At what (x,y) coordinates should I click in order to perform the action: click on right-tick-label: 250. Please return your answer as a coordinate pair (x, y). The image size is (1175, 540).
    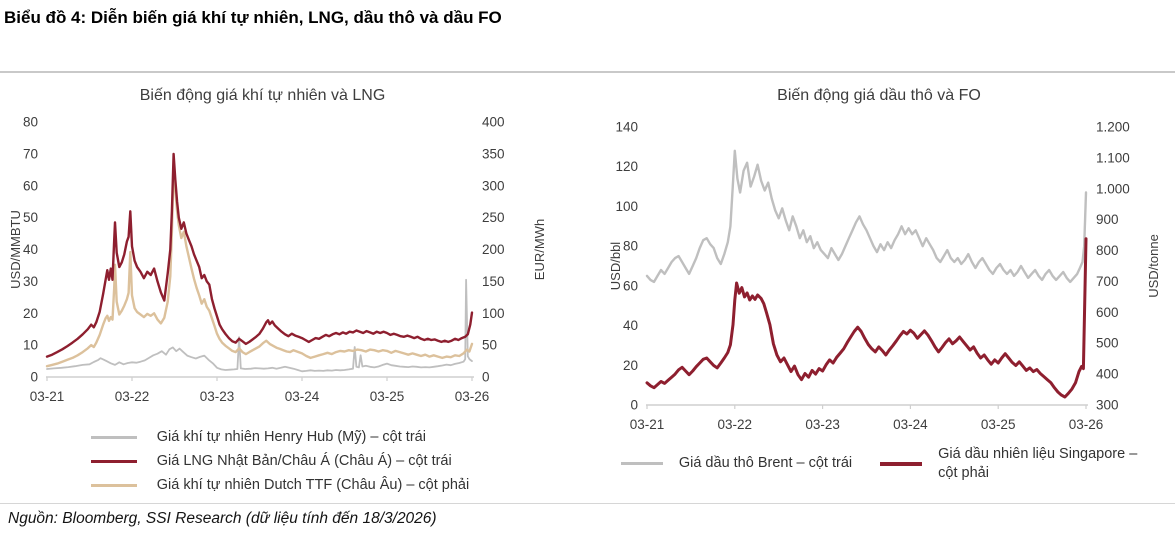
    Looking at the image, I should click on (493, 217).